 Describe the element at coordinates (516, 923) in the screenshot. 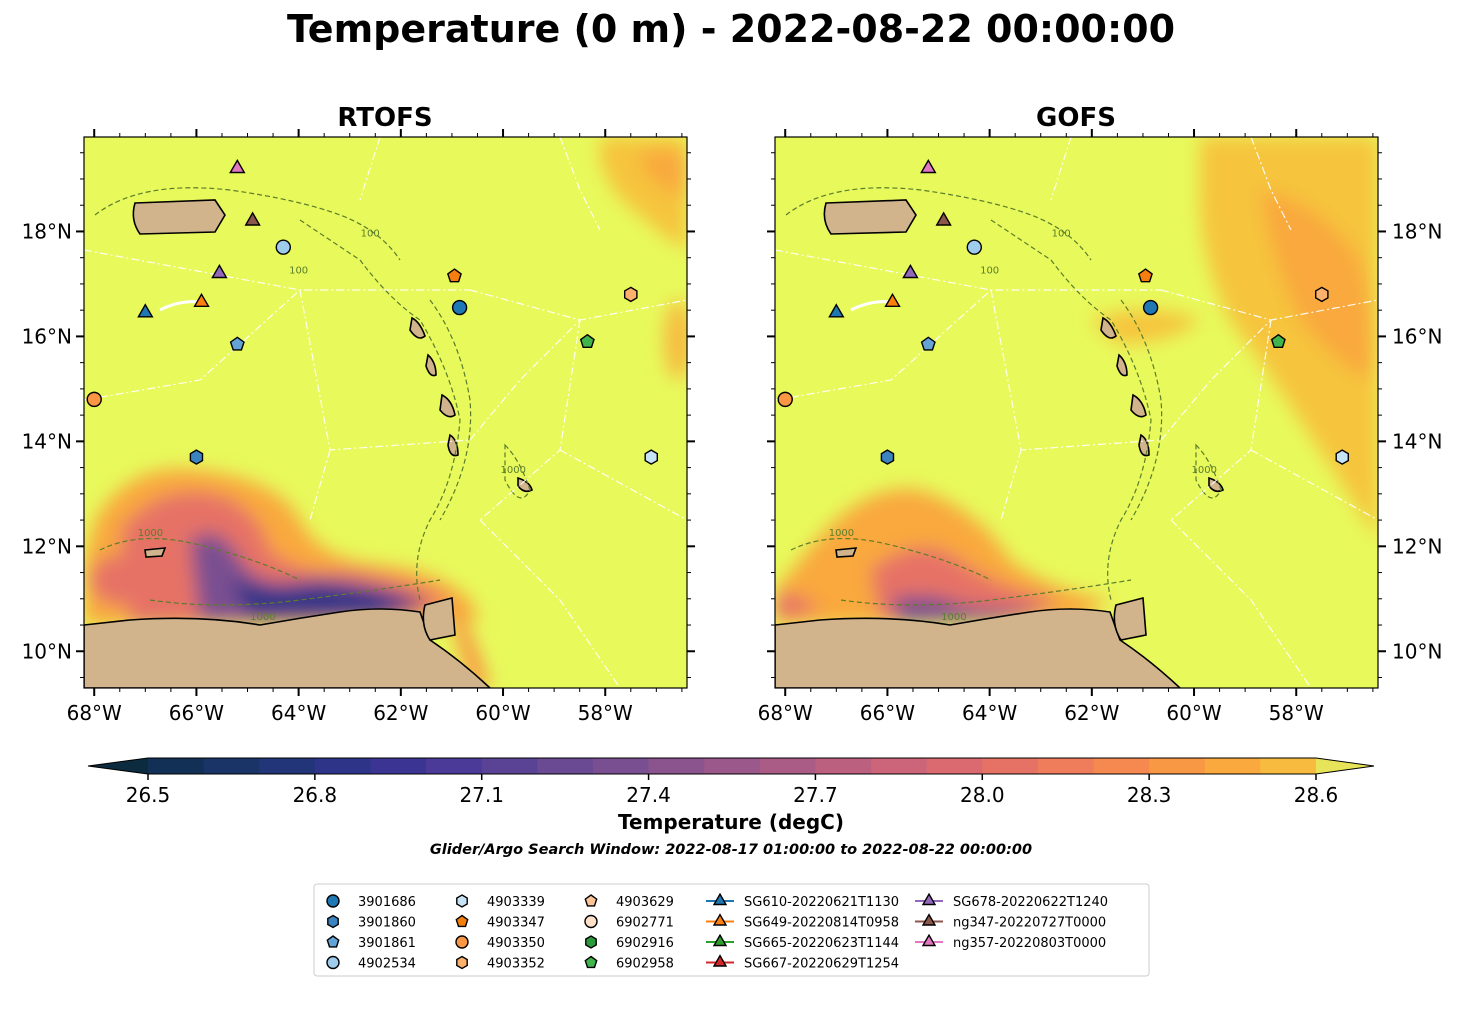

I see `legend-label: 4903347` at that location.